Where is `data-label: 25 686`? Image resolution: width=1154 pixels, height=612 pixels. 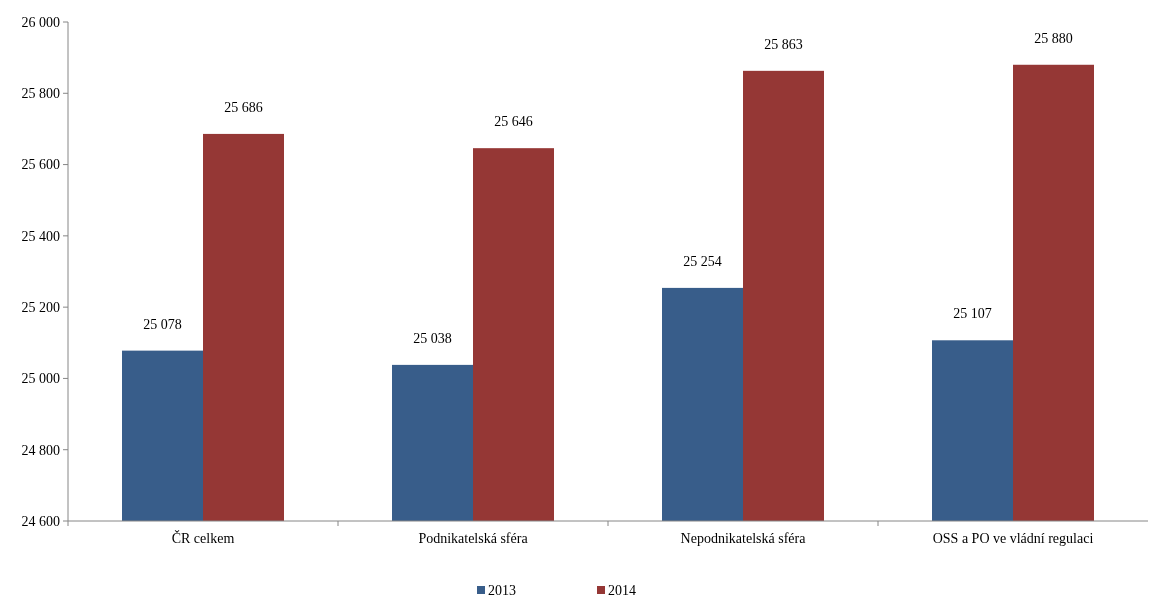 data-label: 25 686 is located at coordinates (243, 107).